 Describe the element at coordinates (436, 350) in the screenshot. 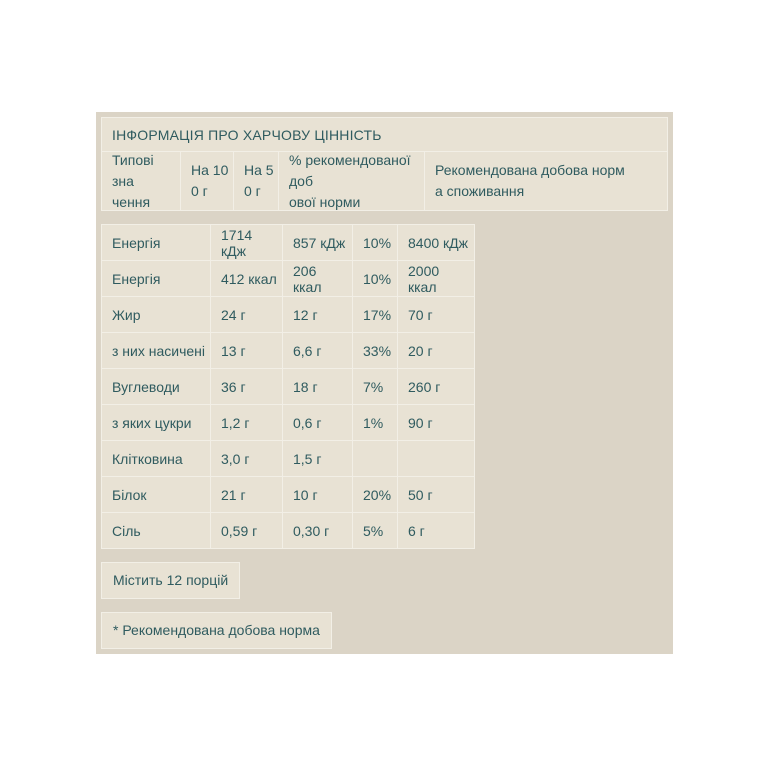

I see `value-rda: 20 г` at that location.